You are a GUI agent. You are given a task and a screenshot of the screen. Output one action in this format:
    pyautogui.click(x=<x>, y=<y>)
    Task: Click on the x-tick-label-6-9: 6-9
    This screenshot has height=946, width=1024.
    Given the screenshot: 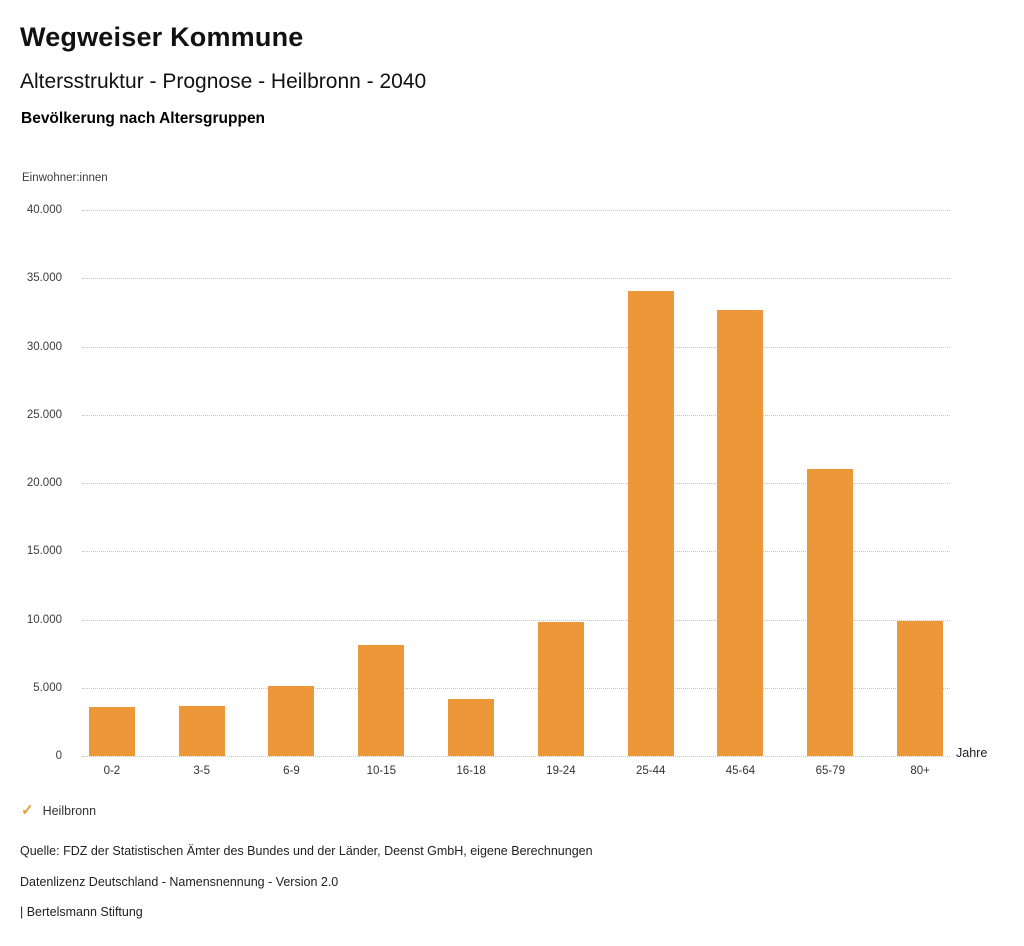 What is the action you would take?
    pyautogui.click(x=291, y=771)
    